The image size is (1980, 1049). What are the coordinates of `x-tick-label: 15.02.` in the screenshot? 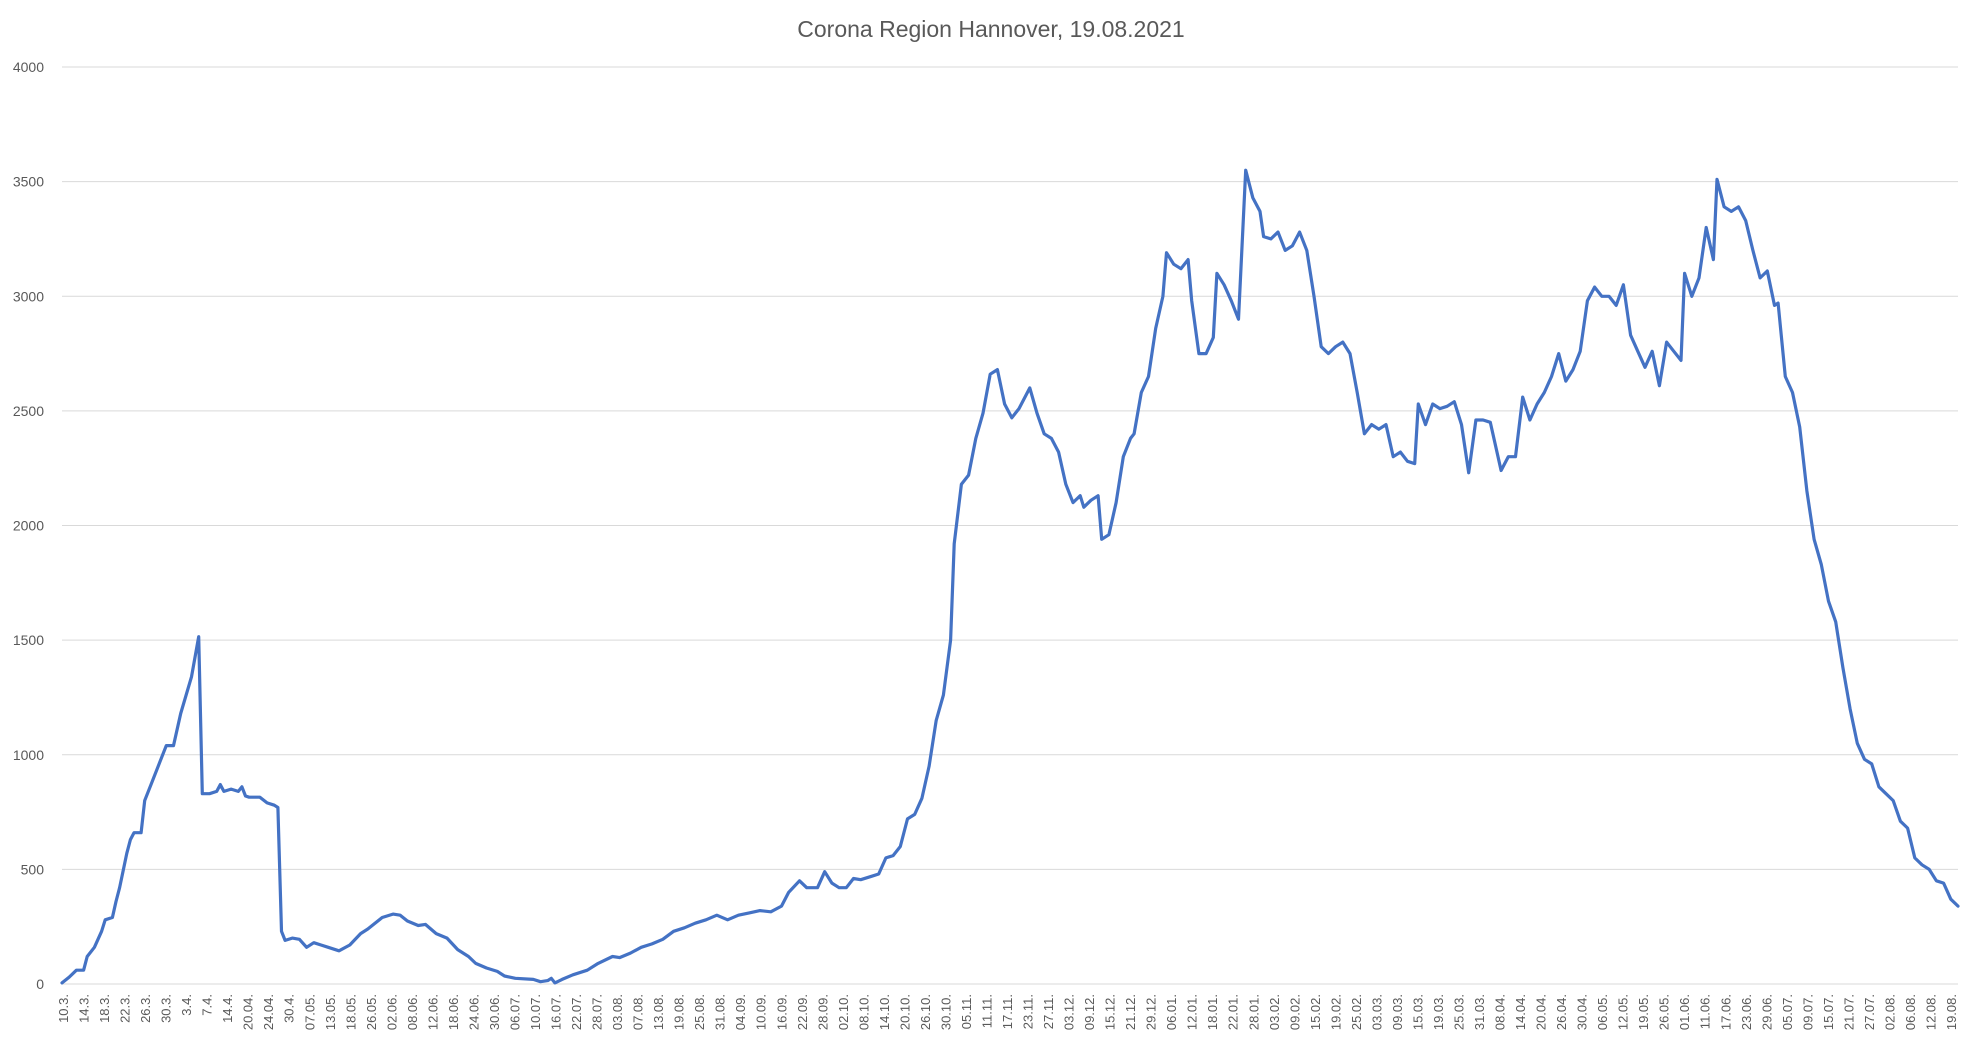 It's located at (1315, 1012).